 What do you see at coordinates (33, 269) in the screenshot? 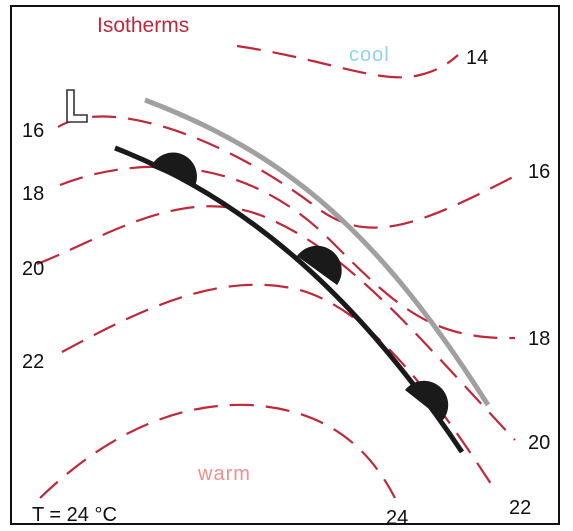
I see `isotherm-label-left-20: 20` at bounding box center [33, 269].